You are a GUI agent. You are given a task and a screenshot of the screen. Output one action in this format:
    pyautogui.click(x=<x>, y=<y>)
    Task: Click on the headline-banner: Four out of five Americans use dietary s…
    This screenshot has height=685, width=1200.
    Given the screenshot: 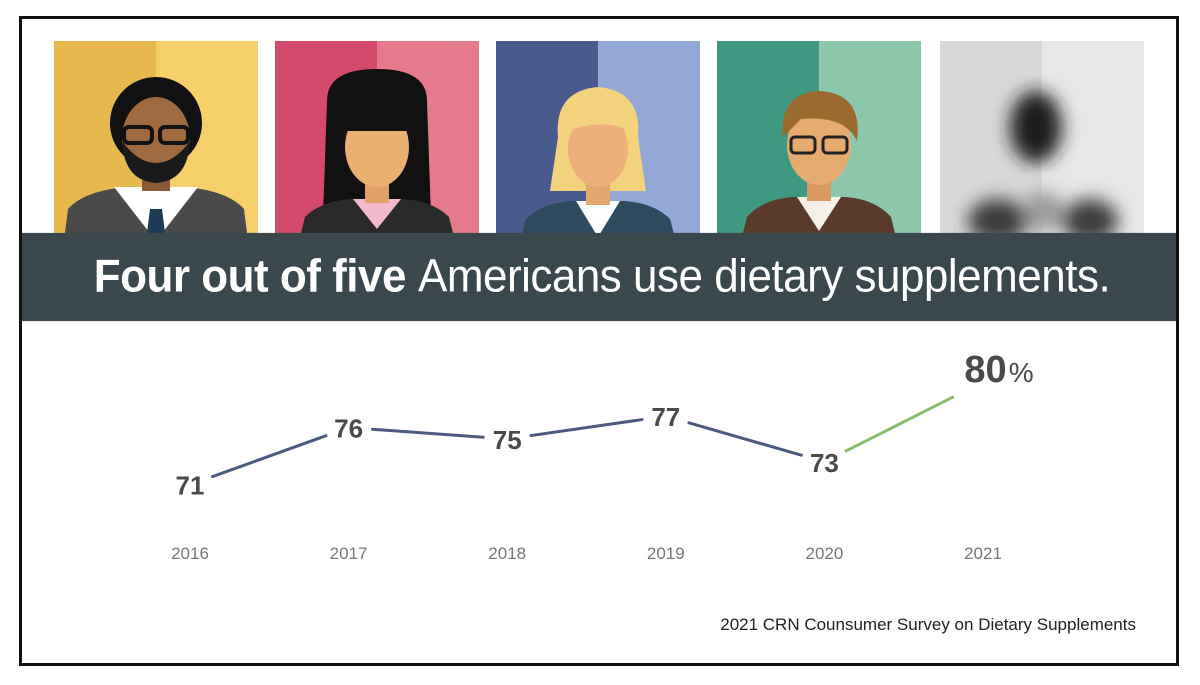 What is the action you would take?
    pyautogui.click(x=599, y=277)
    